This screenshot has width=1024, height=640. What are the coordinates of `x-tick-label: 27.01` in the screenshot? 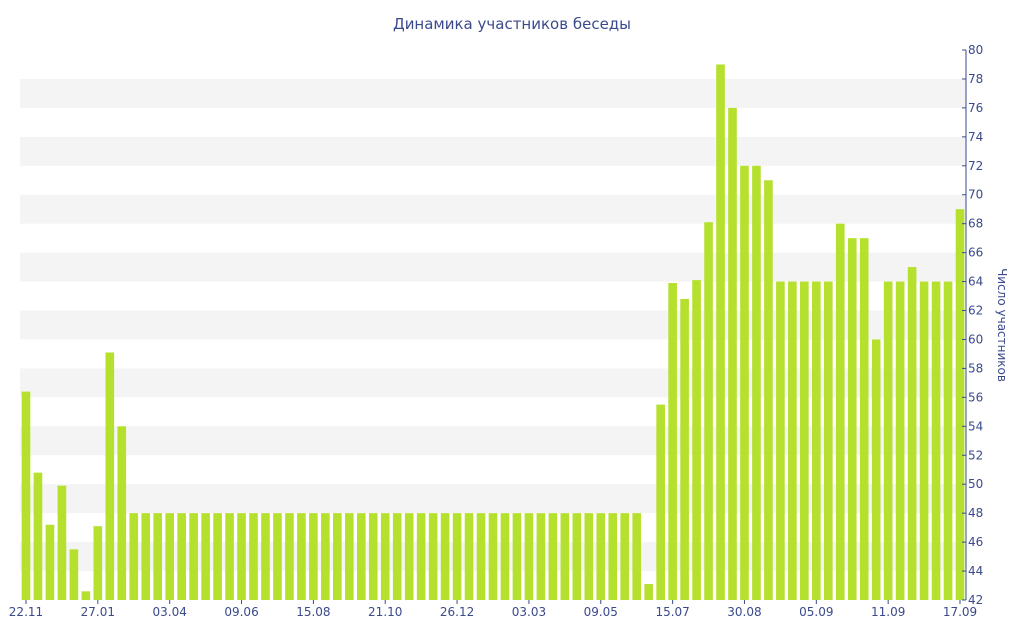 It's located at (98, 612).